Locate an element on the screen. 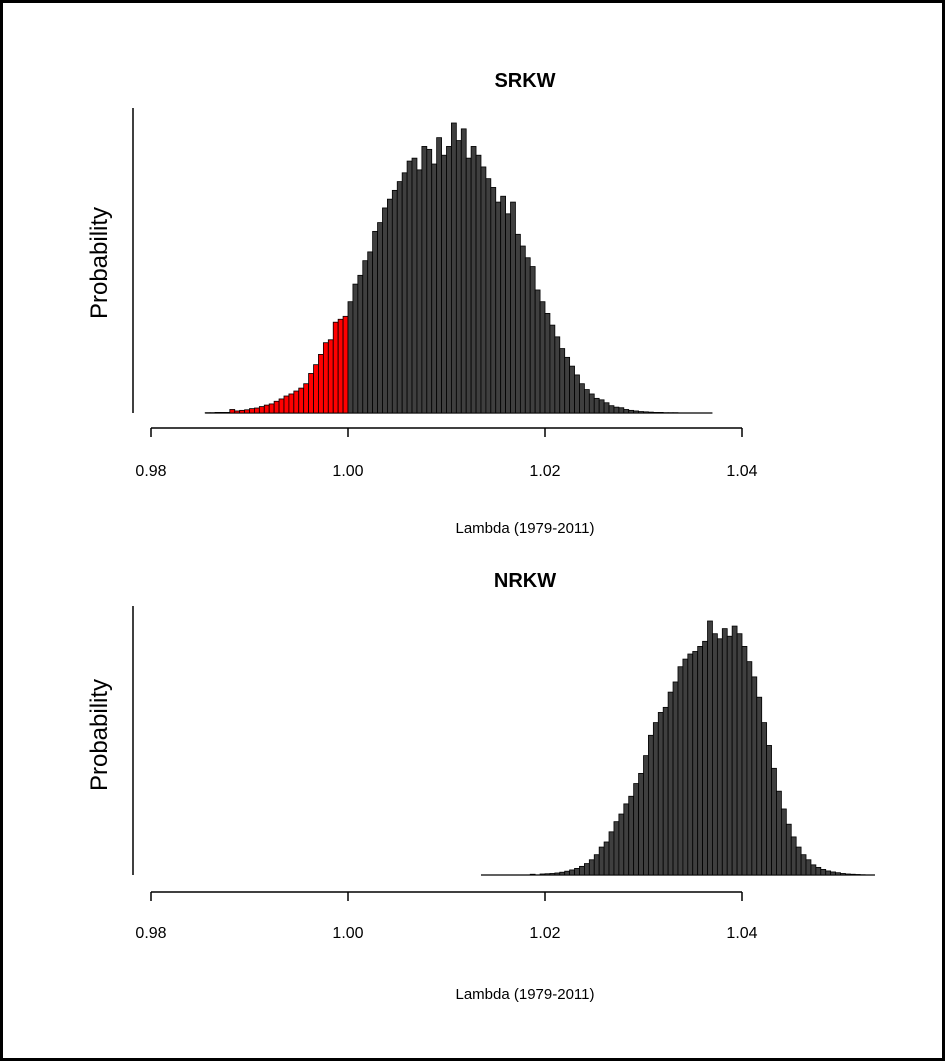  x-tick-label: 1.04 is located at coordinates (741, 933).